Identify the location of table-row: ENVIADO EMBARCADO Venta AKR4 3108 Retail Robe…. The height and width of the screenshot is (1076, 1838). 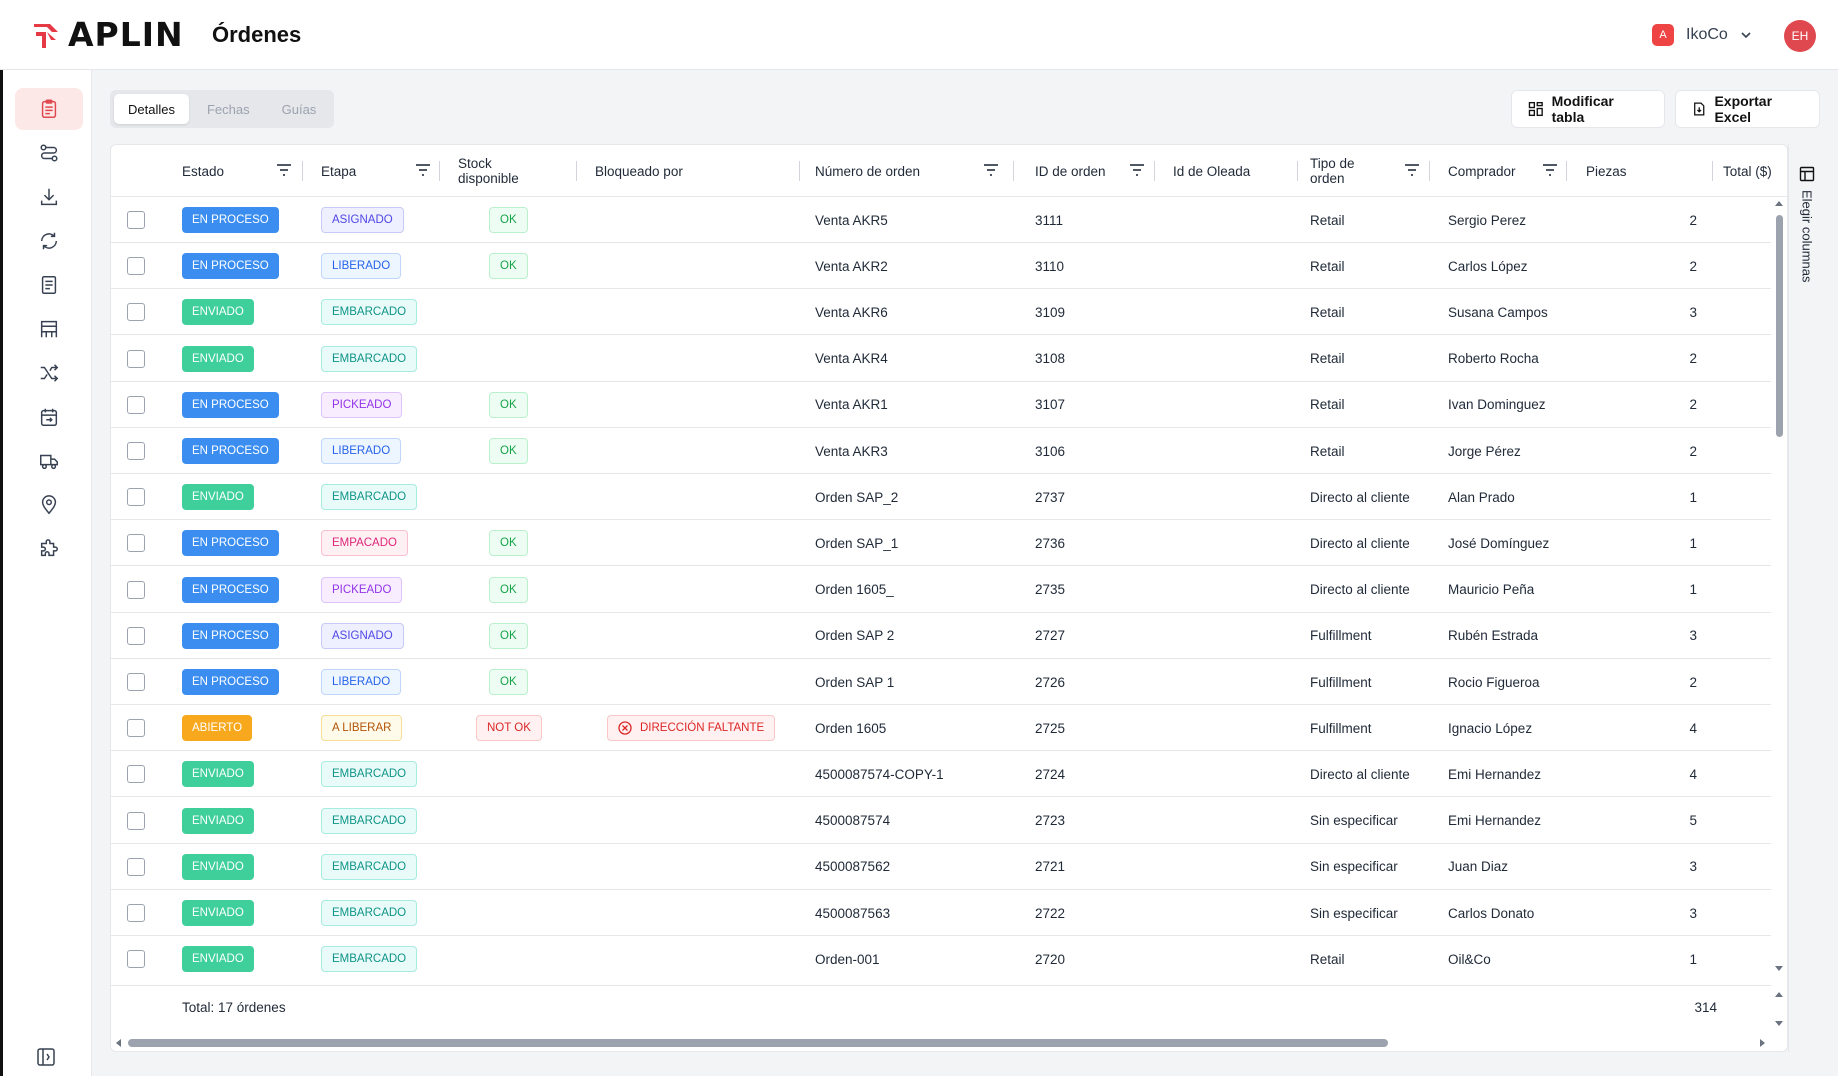
(941, 359).